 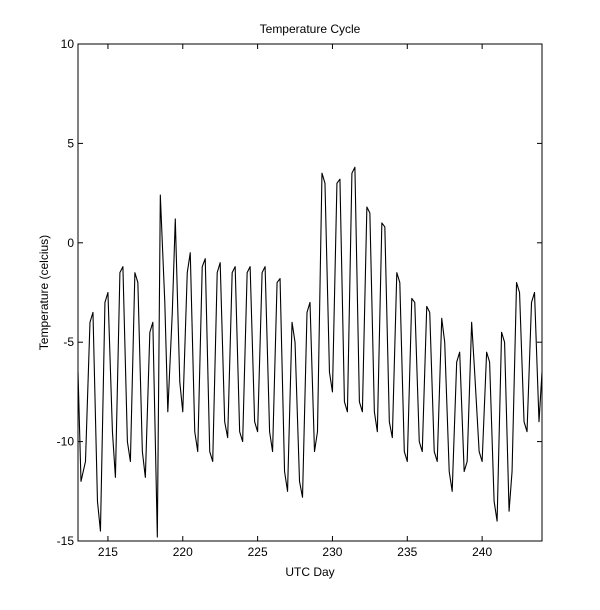 What do you see at coordinates (70, 243) in the screenshot?
I see `y-tick-label: 0` at bounding box center [70, 243].